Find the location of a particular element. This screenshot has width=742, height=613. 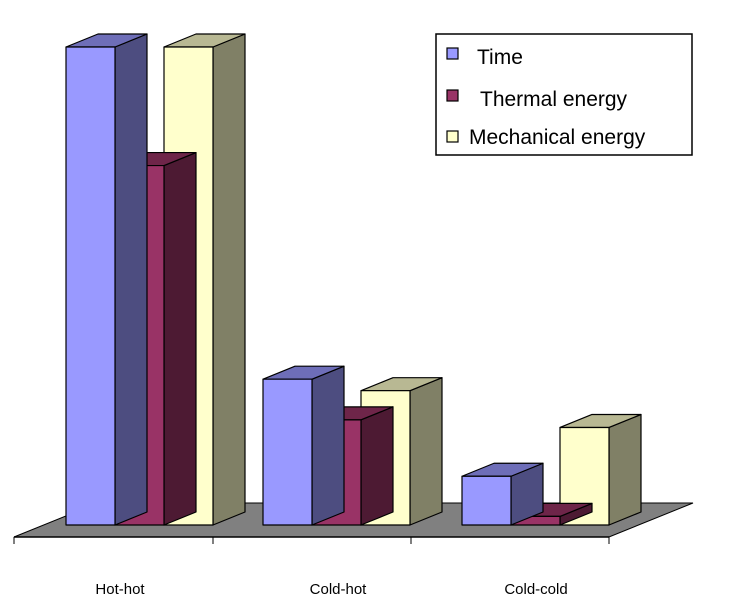

legend-label-thermal-energy: Thermal energy is located at coordinates (554, 99).